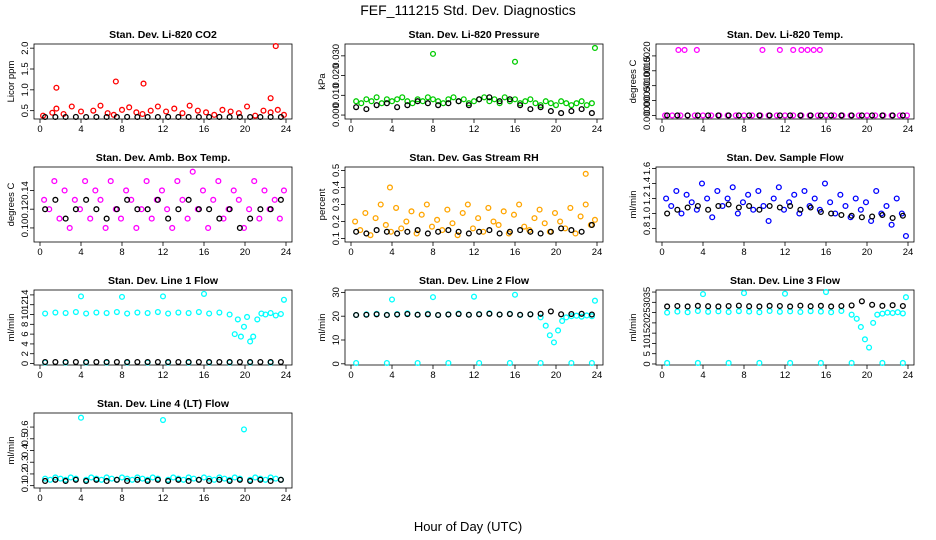 The width and height of the screenshot is (936, 540). Describe the element at coordinates (25, 343) in the screenshot. I see `y-tick-label: 4` at that location.